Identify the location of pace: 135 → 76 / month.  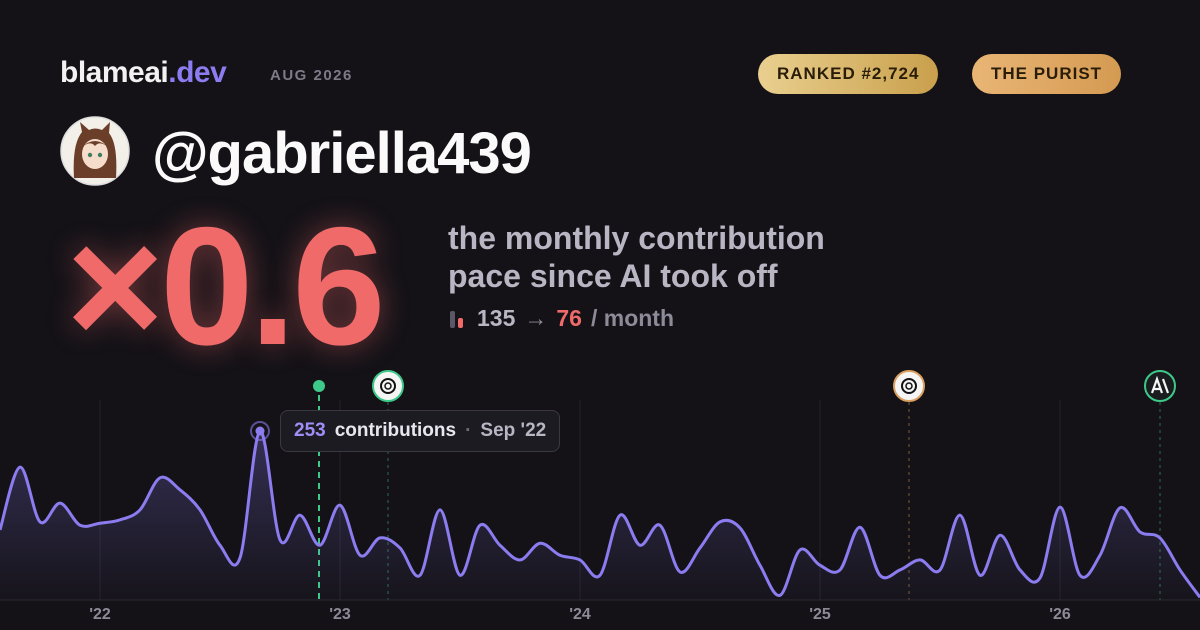
(561, 318).